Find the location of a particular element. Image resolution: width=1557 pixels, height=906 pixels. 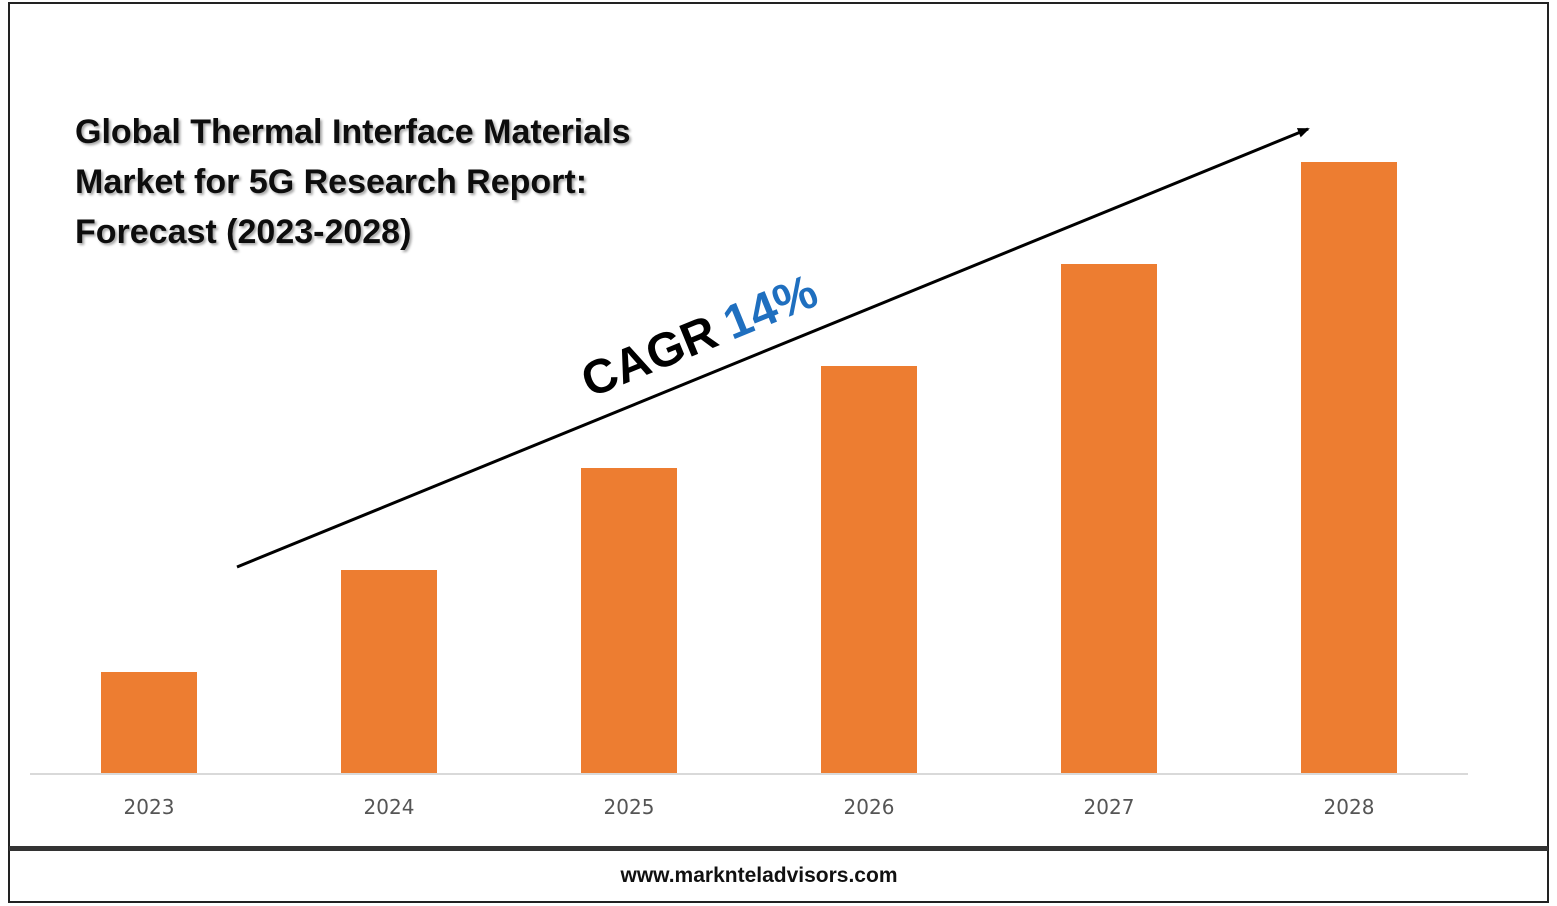

title-line-1: Global Thermal Interface Materials is located at coordinates (353, 132).